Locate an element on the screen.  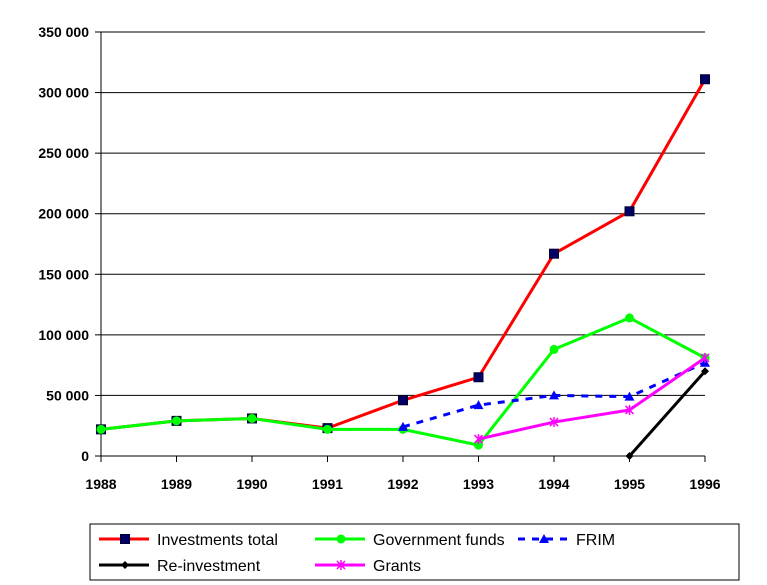
legend-label: FRIM is located at coordinates (595, 540).